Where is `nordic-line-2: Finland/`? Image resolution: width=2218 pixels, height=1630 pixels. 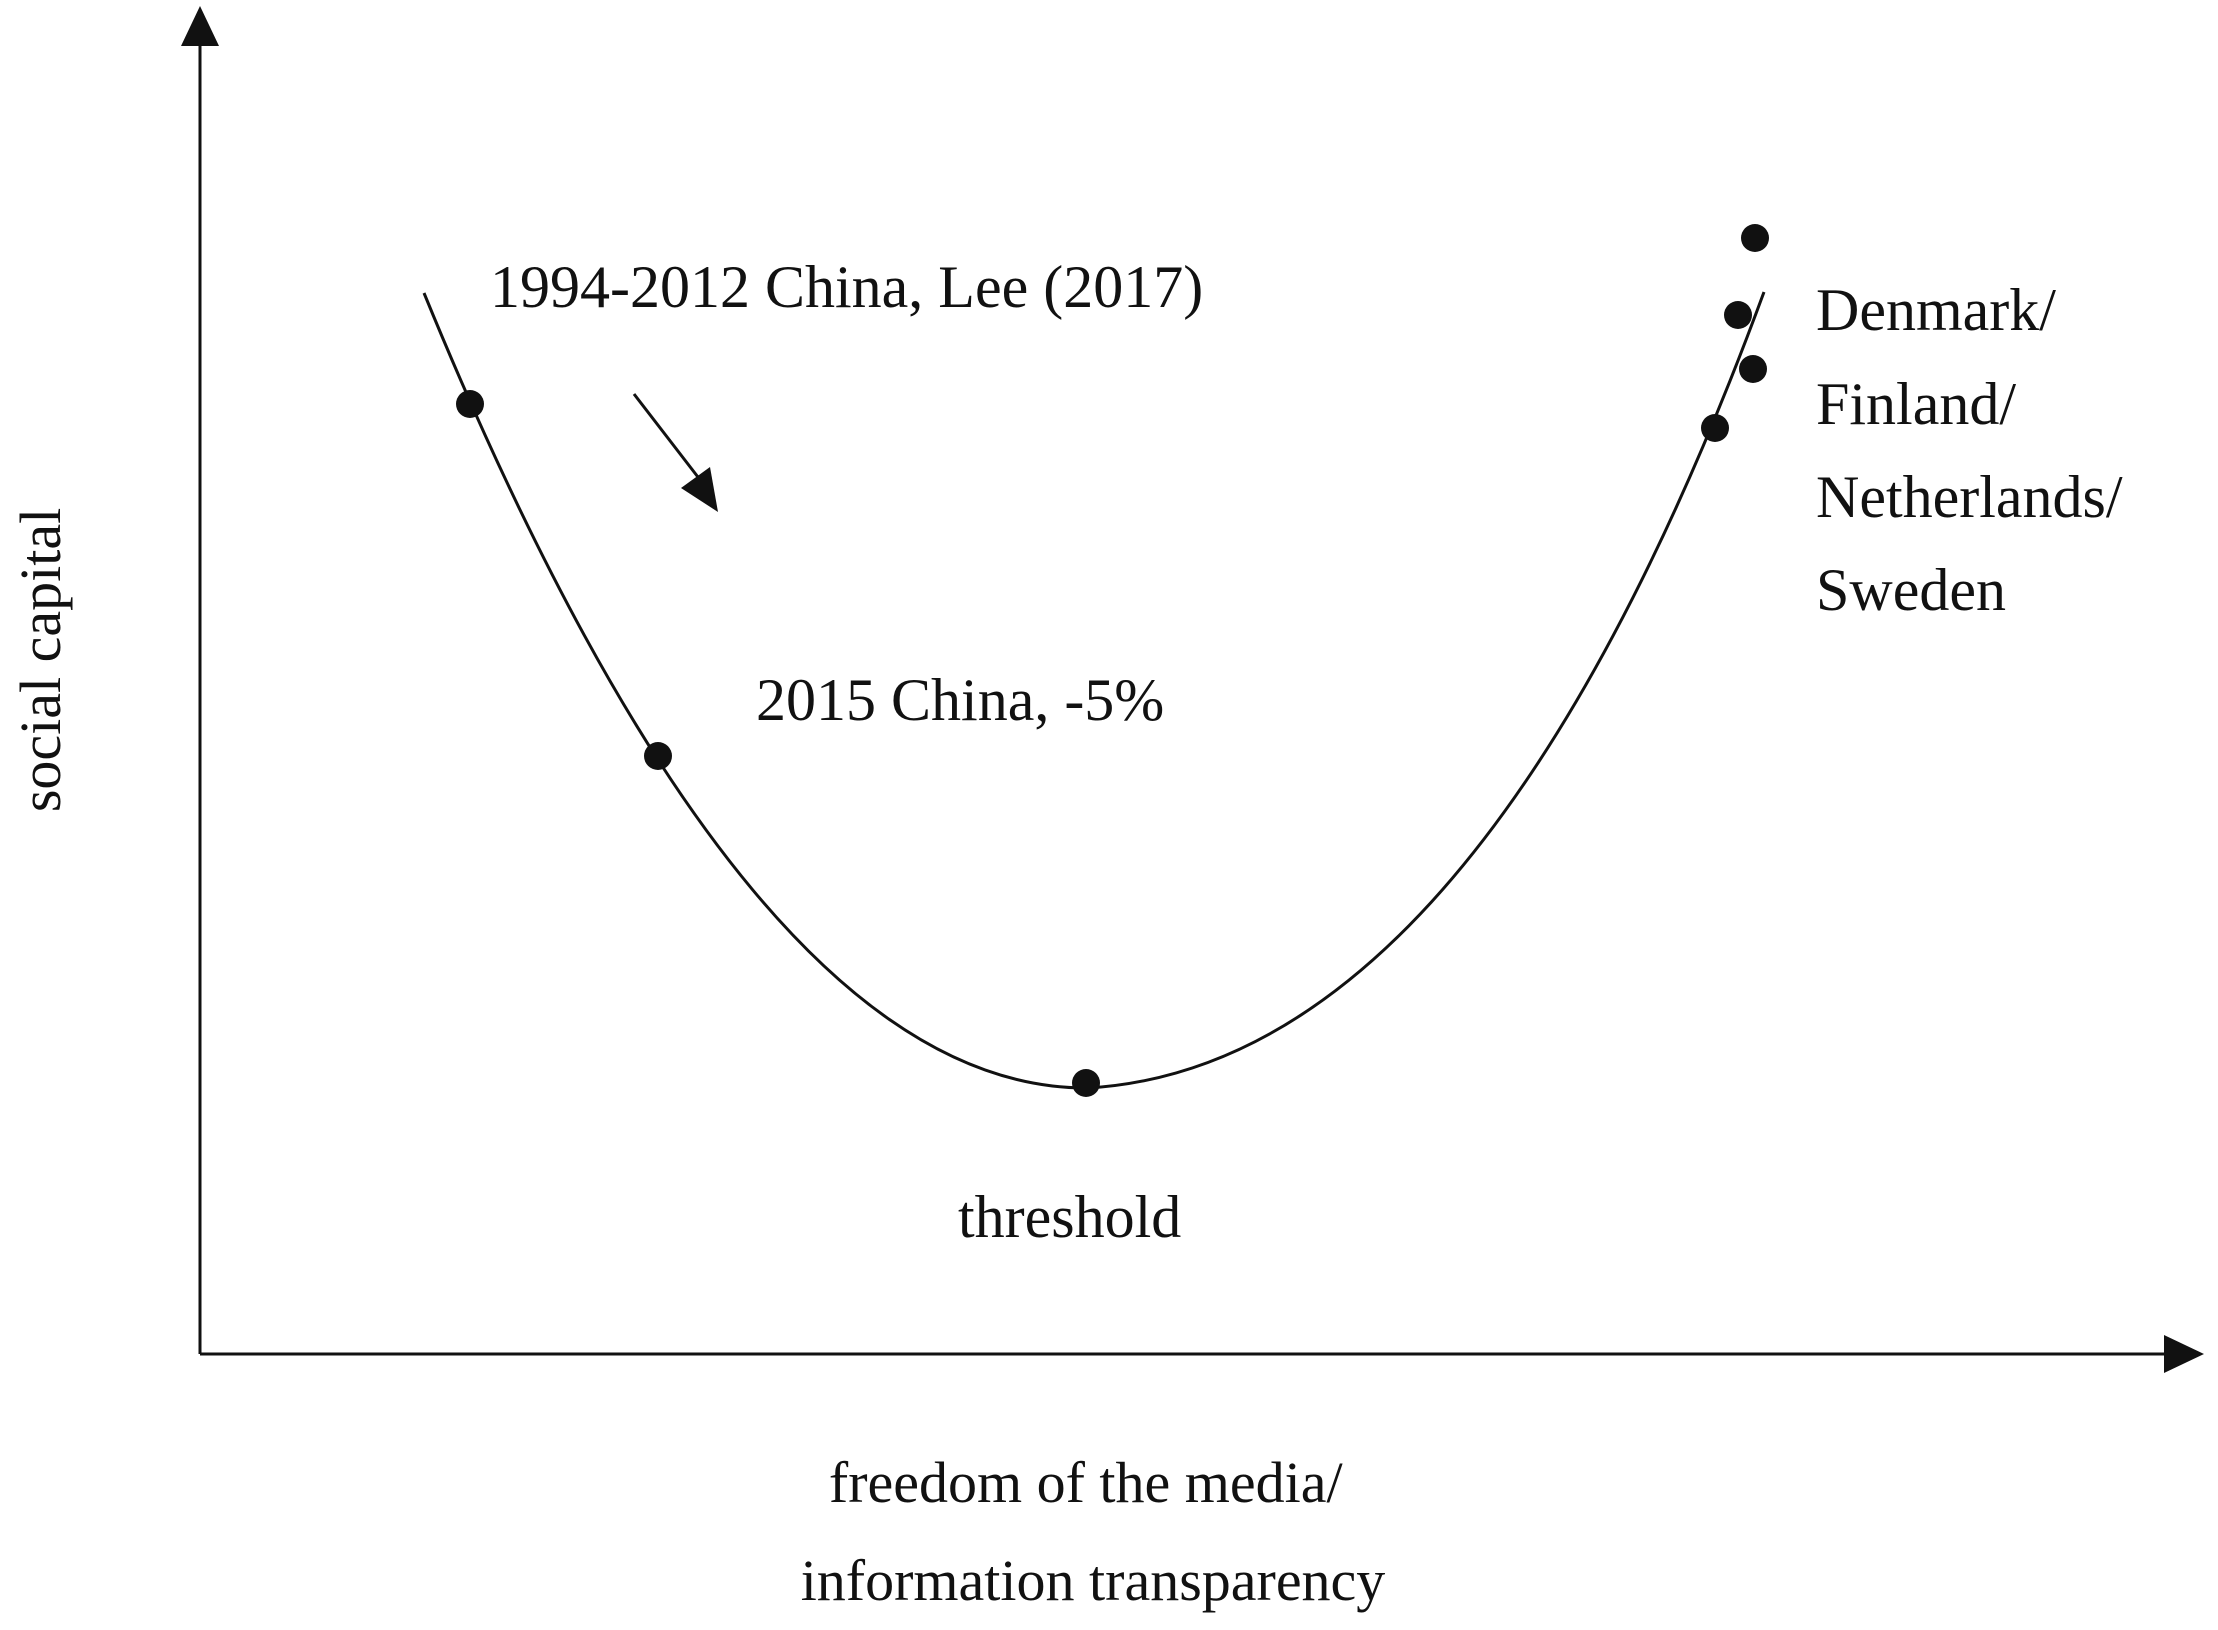 nordic-line-2: Finland/ is located at coordinates (1916, 404).